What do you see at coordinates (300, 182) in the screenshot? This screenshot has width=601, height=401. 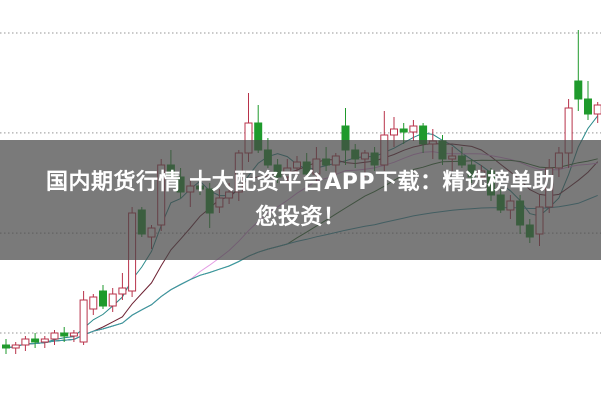 I see `title-line-1: 国内期货行情 十大配资平台APP下载：精选榜单助` at bounding box center [300, 182].